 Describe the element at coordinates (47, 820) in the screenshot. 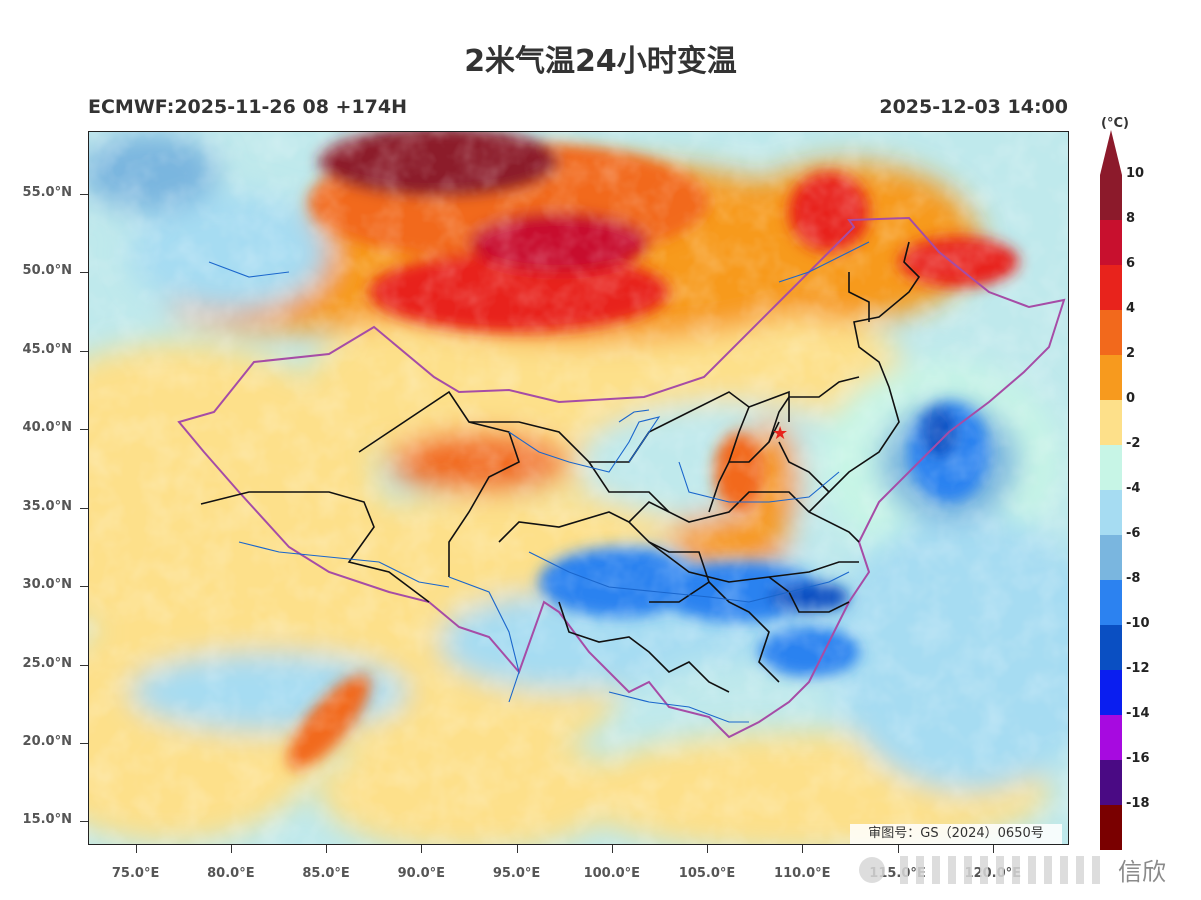

I see `latitude-tick-label: 15.0°N` at that location.